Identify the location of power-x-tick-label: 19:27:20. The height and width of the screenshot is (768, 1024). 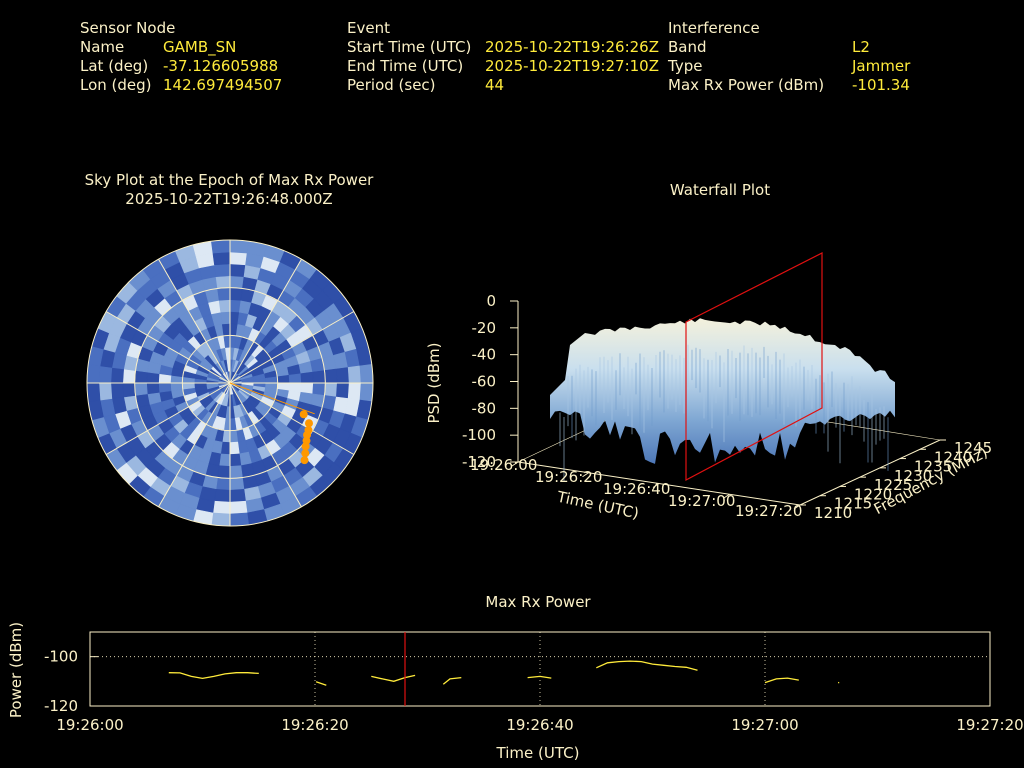
(989, 725).